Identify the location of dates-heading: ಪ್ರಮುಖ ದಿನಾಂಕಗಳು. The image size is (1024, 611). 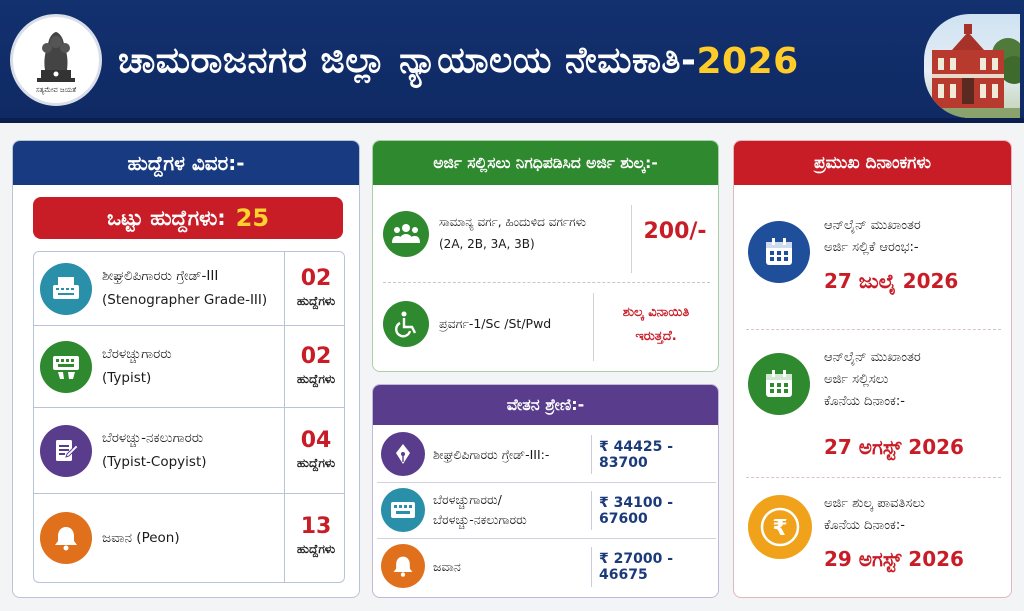
(872, 163).